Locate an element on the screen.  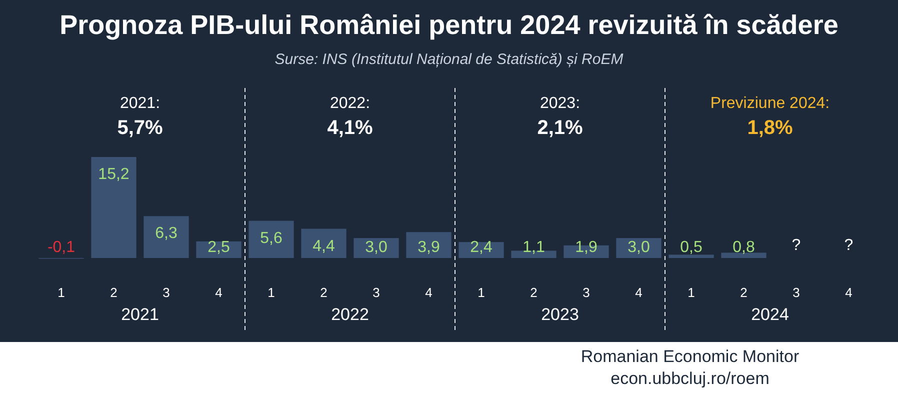
data-label: 1,1 is located at coordinates (533, 247).